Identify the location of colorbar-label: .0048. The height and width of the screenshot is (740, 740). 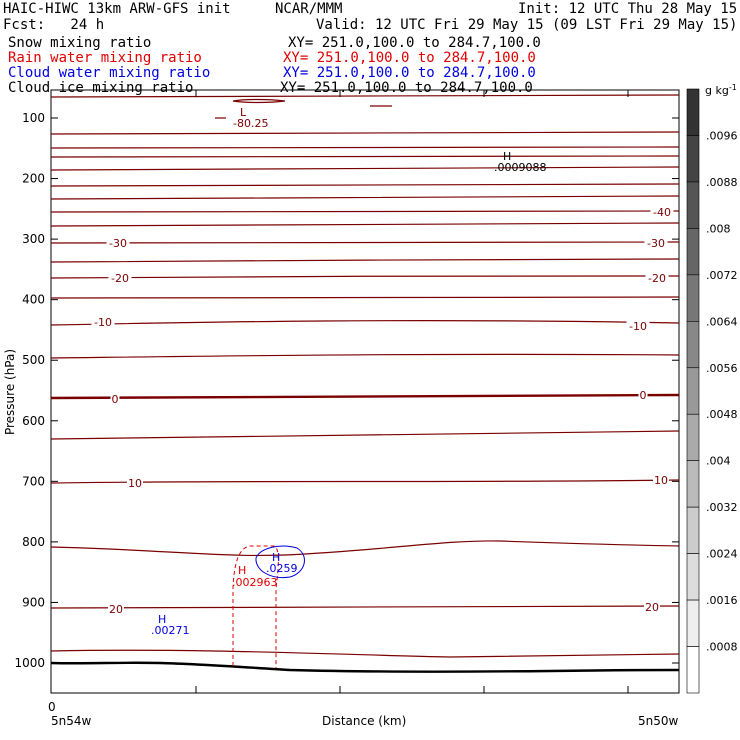
(722, 414).